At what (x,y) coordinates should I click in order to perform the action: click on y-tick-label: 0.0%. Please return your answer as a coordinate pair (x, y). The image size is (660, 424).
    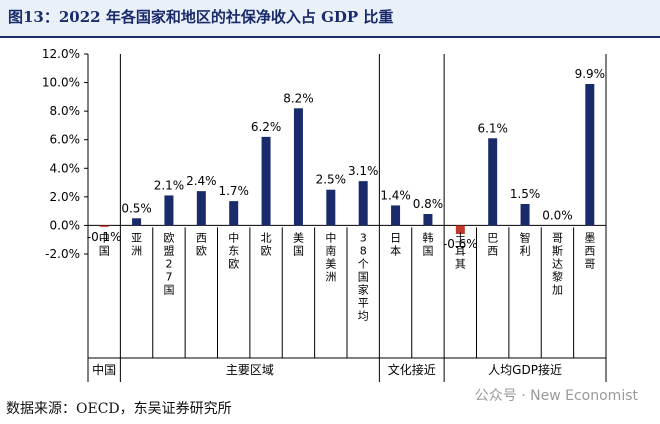
    Looking at the image, I should click on (65, 225).